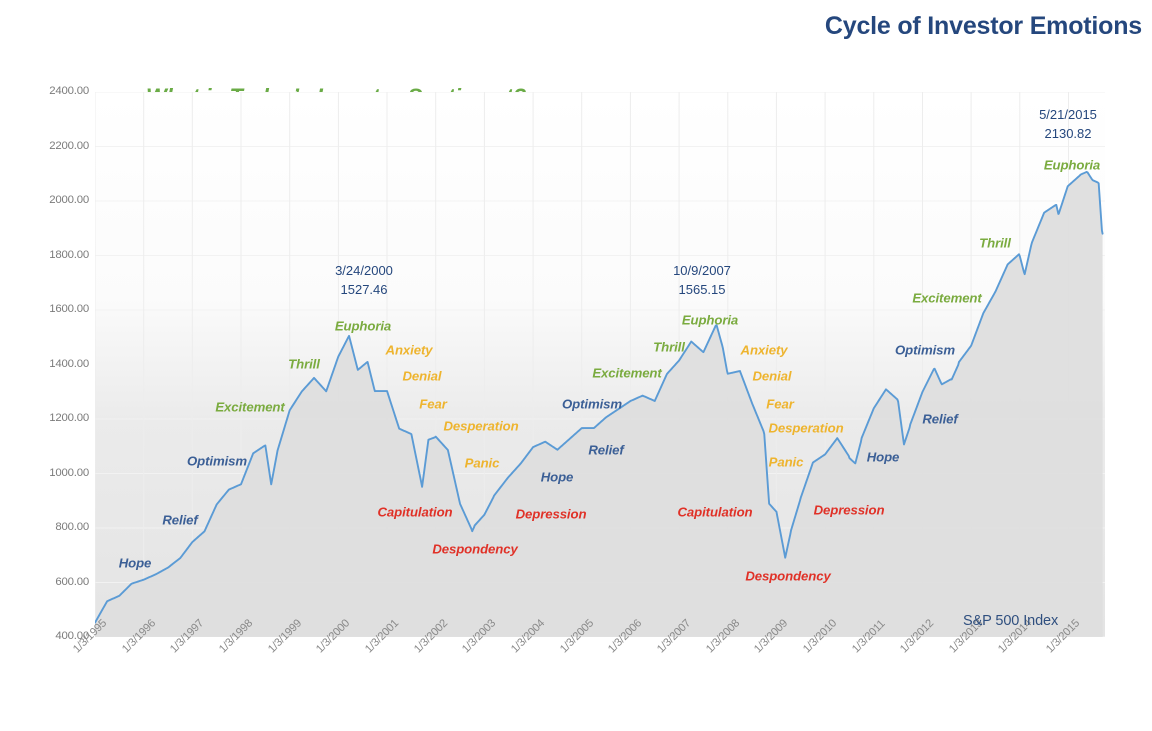 The image size is (1152, 731). I want to click on peak-value: 1527.46, so click(364, 289).